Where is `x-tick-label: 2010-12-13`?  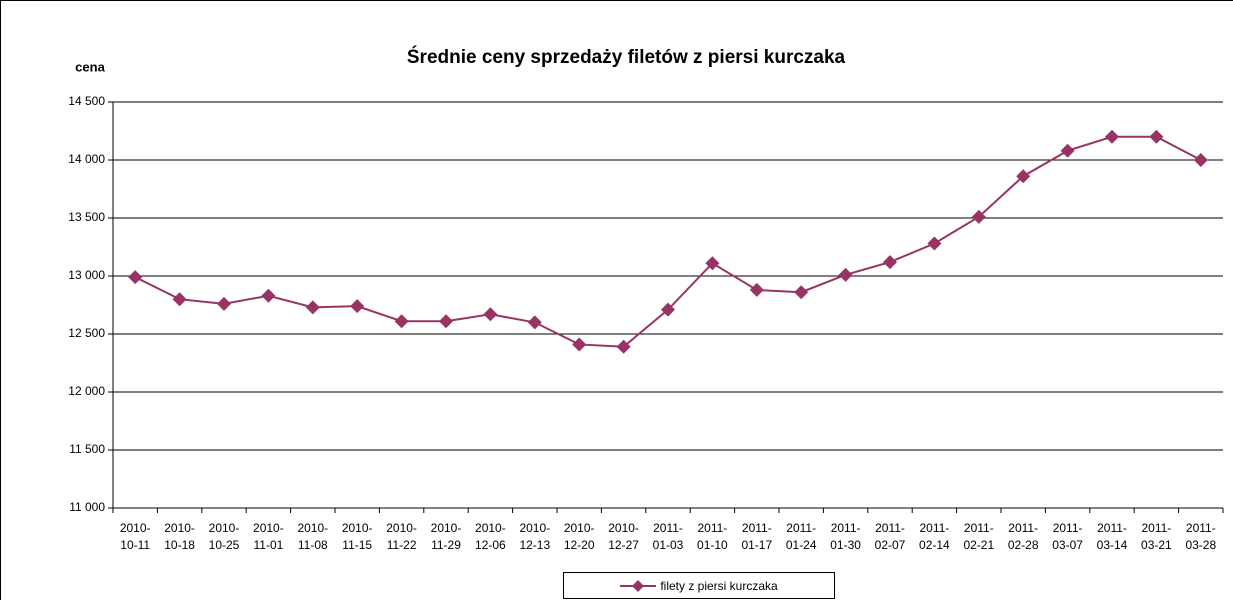 x-tick-label: 2010-12-13 is located at coordinates (535, 536).